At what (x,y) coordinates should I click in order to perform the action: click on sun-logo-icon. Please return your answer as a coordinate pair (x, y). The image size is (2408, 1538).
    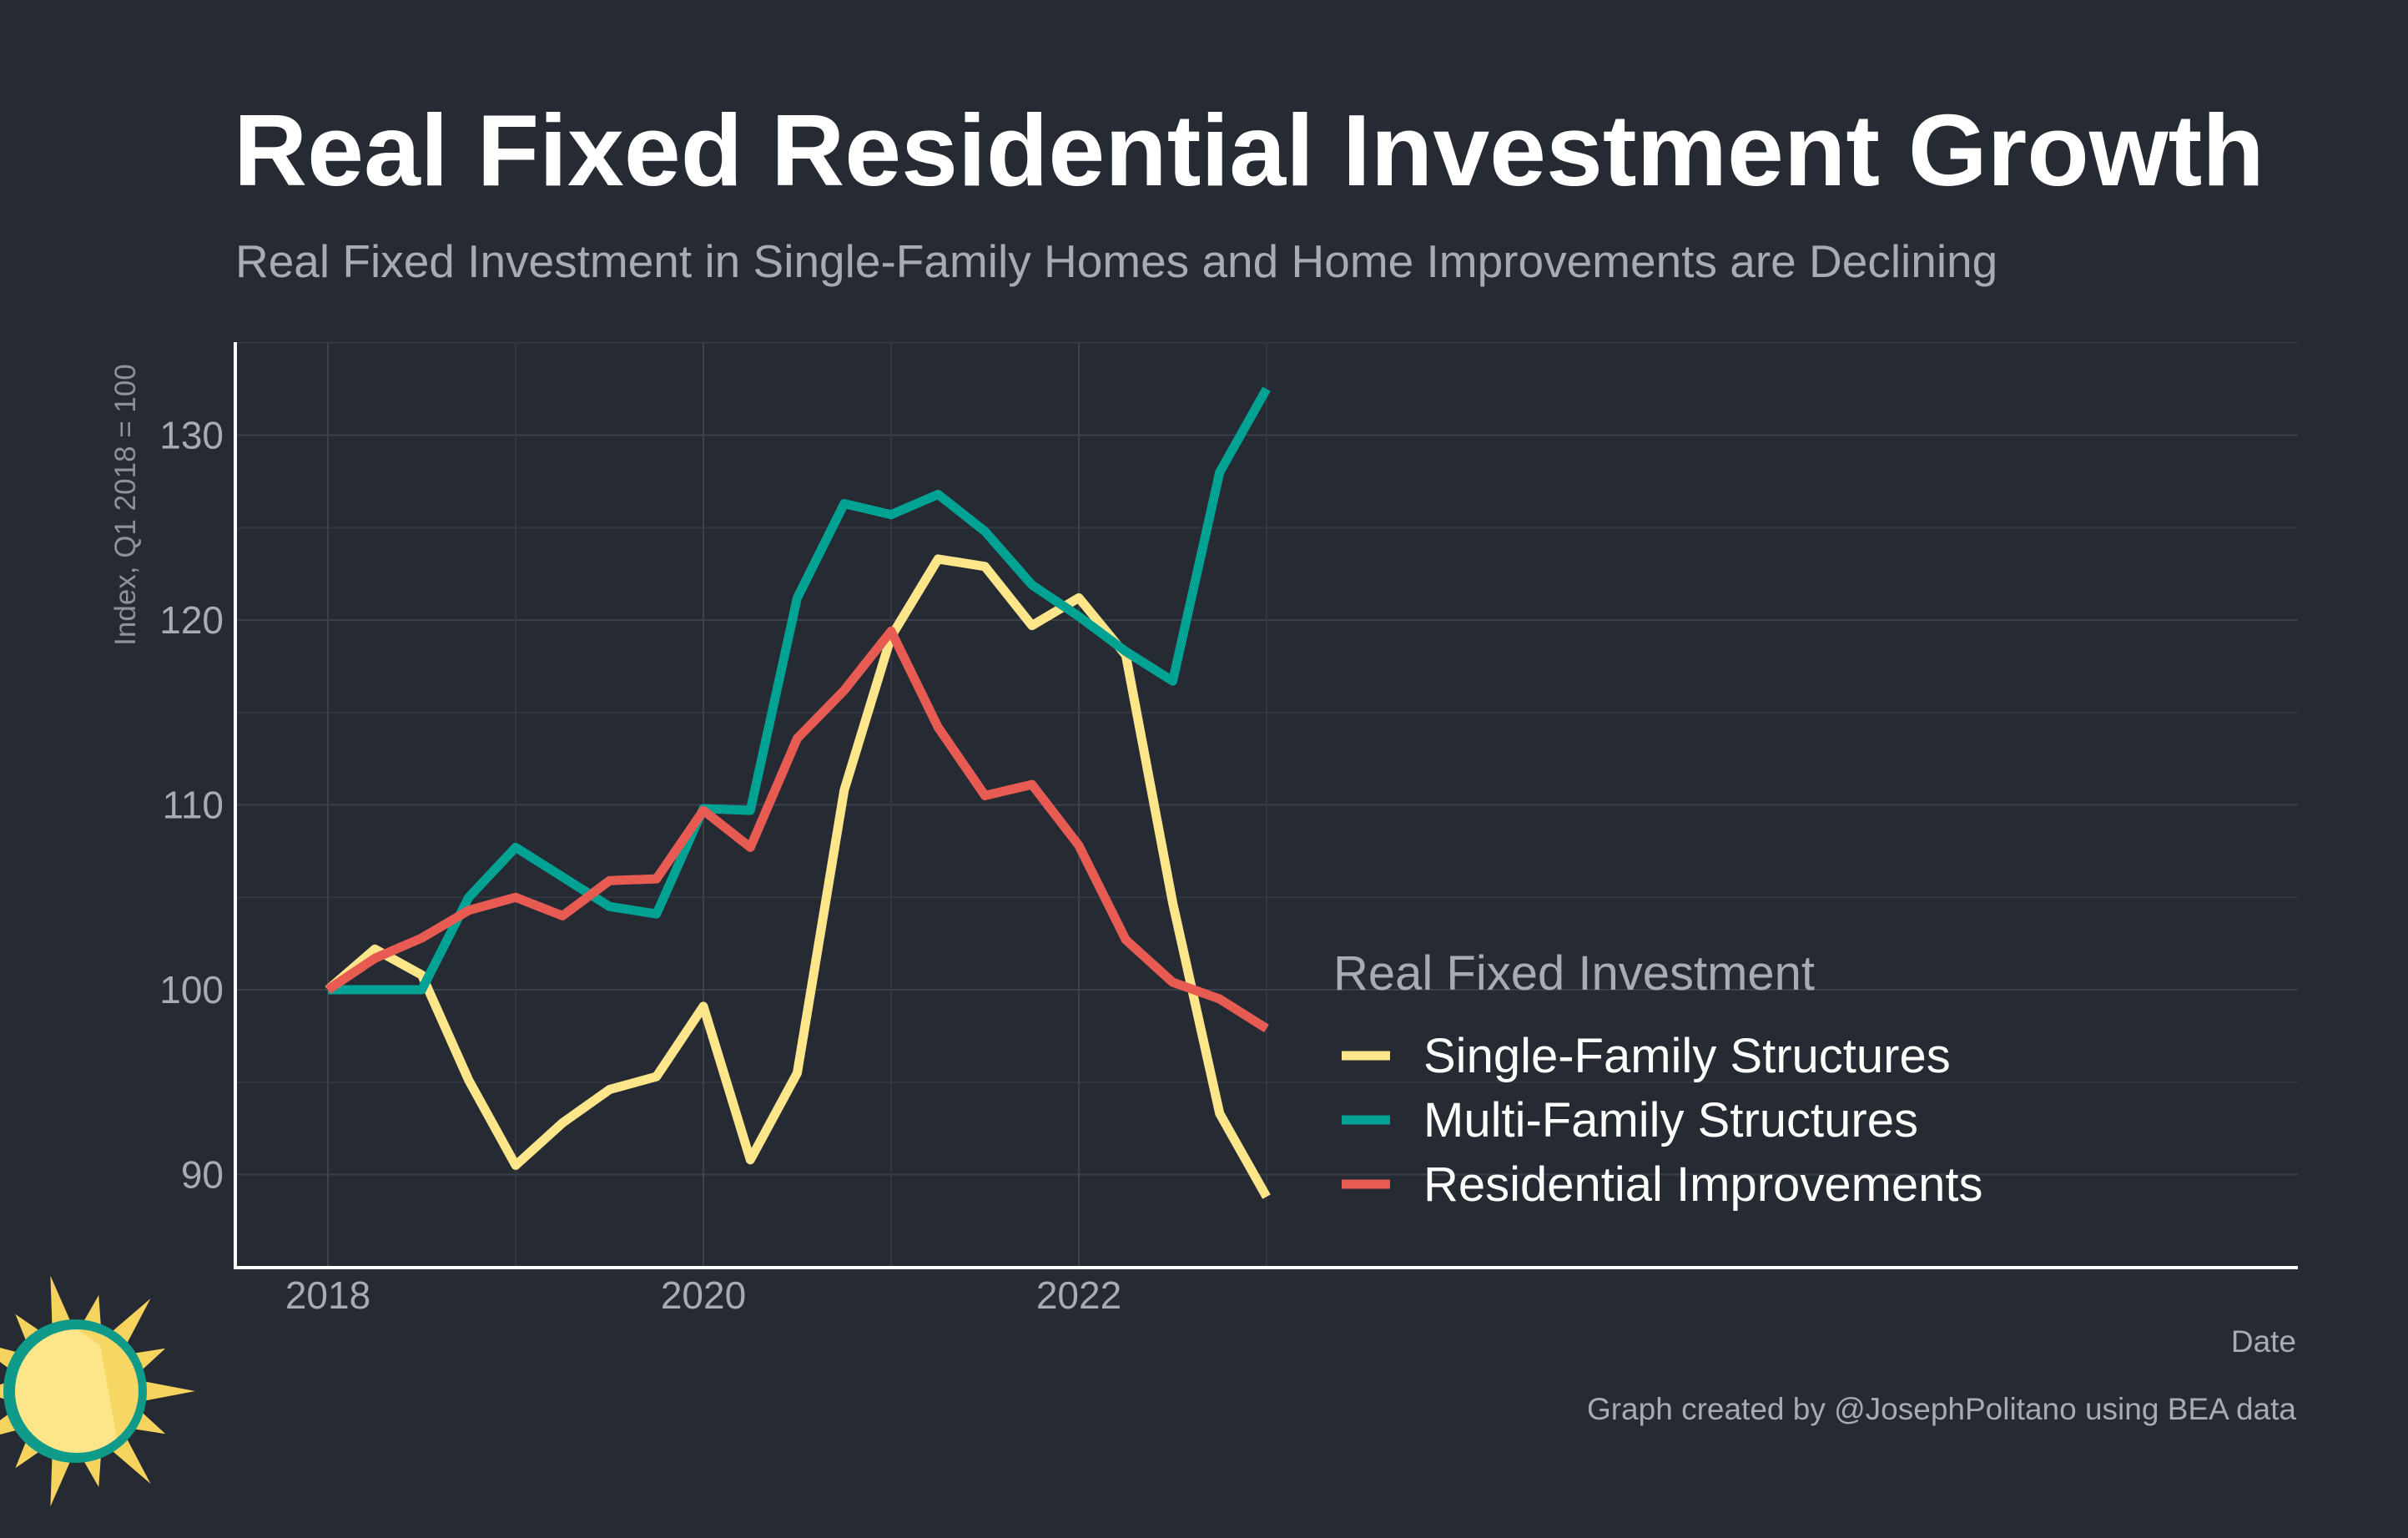
    Looking at the image, I should click on (97, 1391).